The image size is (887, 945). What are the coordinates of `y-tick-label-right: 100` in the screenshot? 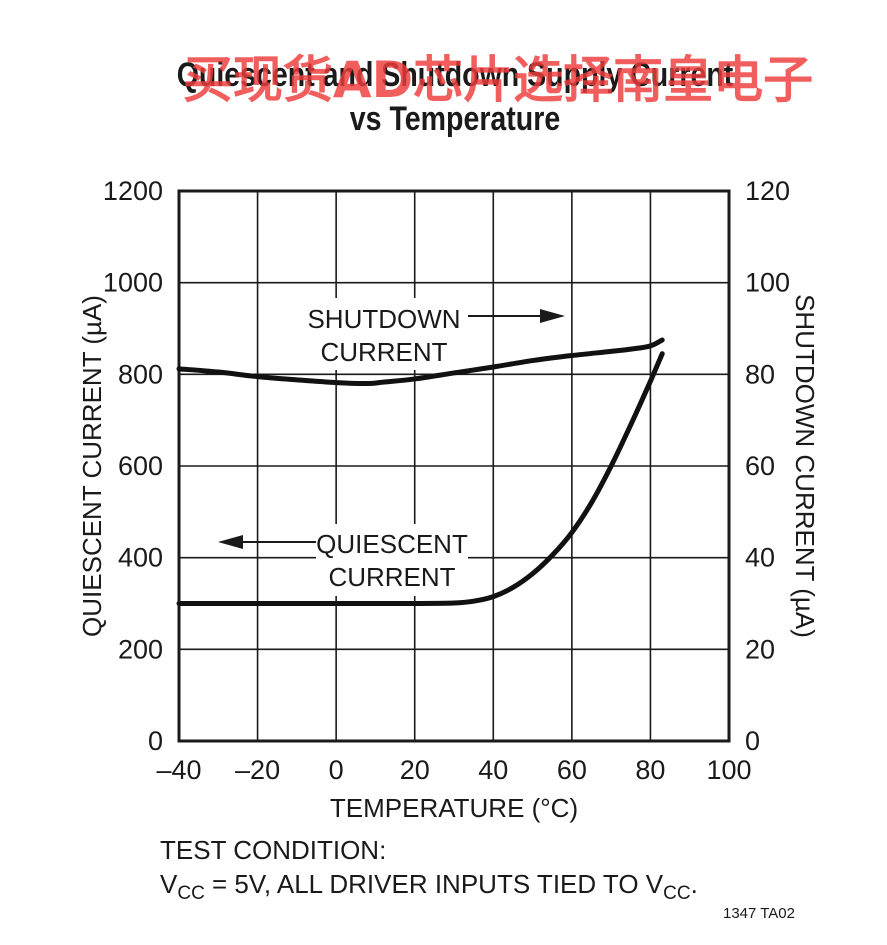 It's located at (767, 283).